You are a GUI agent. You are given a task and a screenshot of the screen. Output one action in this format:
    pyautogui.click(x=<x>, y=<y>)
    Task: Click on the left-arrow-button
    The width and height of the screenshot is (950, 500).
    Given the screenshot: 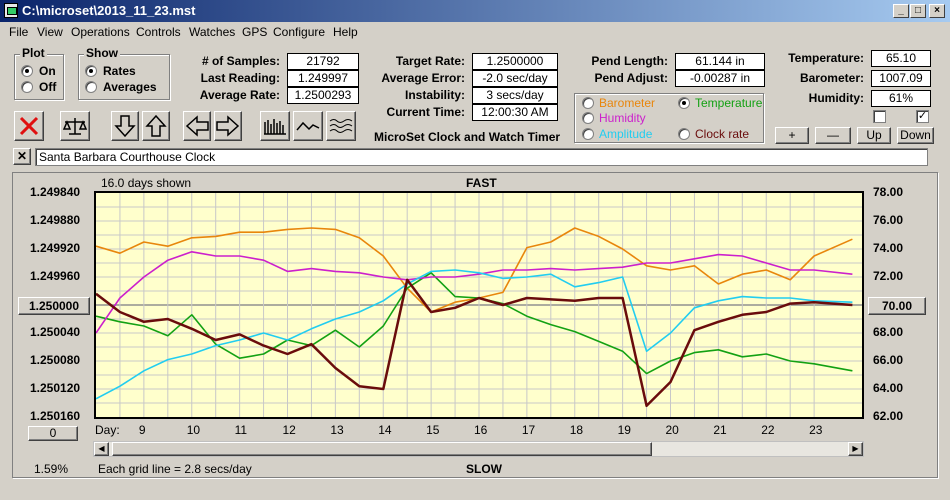 What is the action you would take?
    pyautogui.click(x=197, y=126)
    